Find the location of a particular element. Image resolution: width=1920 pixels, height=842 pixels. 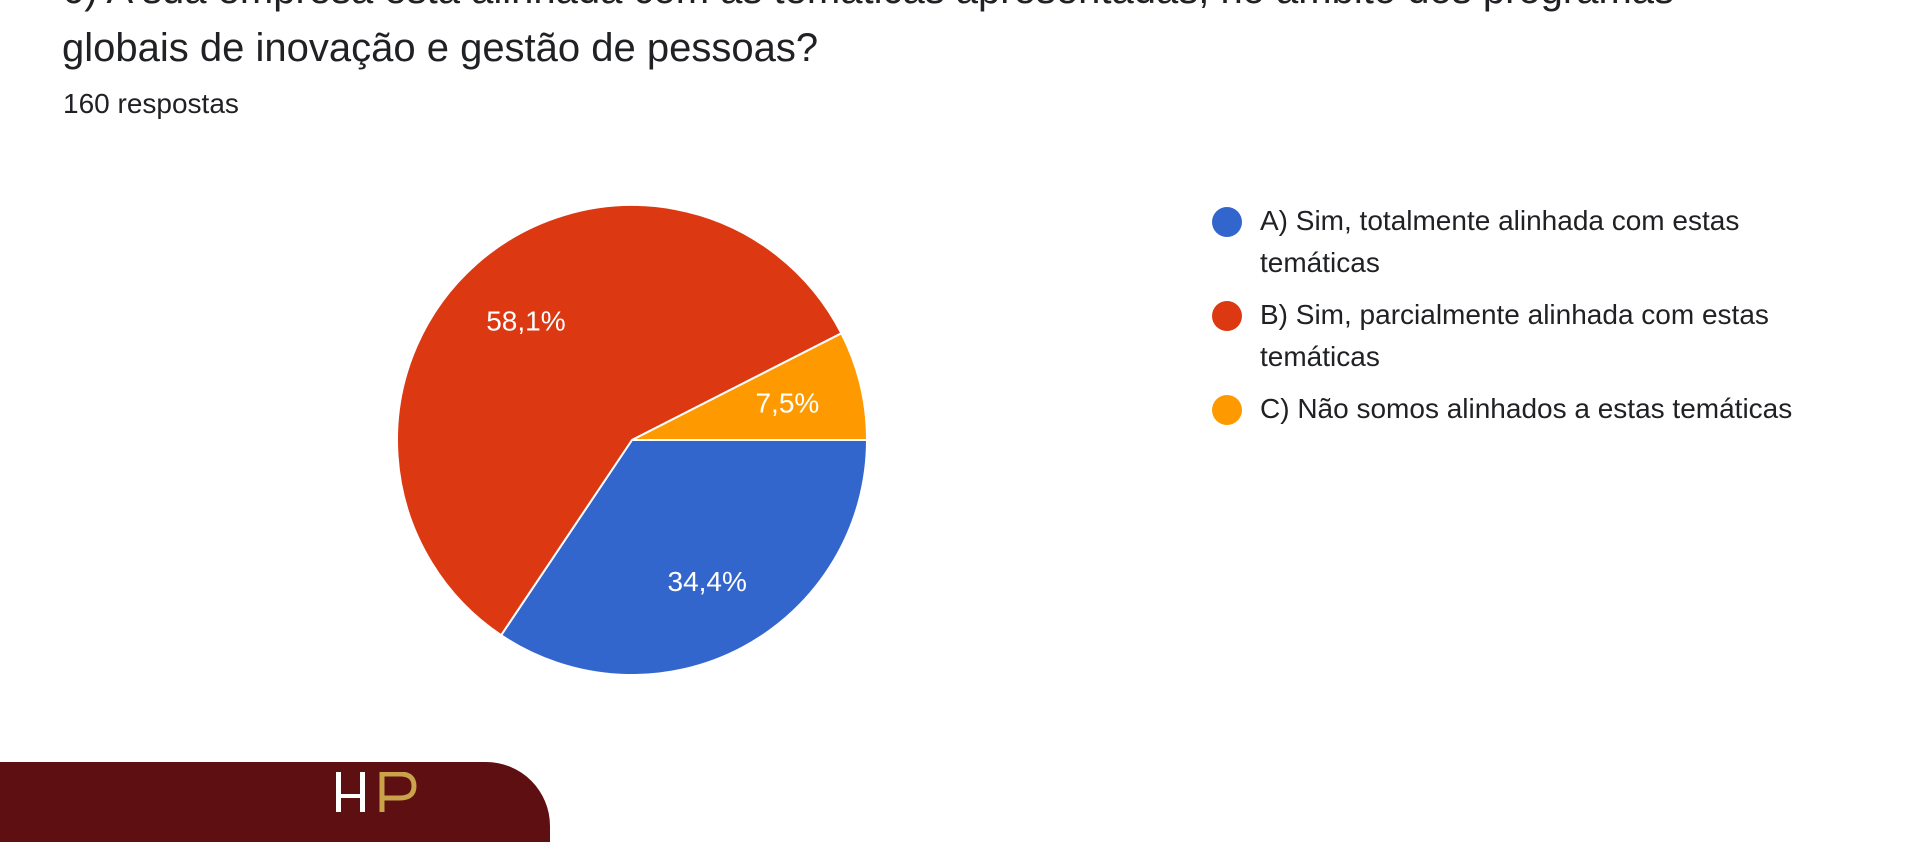

response-count: 160 respostas is located at coordinates (151, 103).